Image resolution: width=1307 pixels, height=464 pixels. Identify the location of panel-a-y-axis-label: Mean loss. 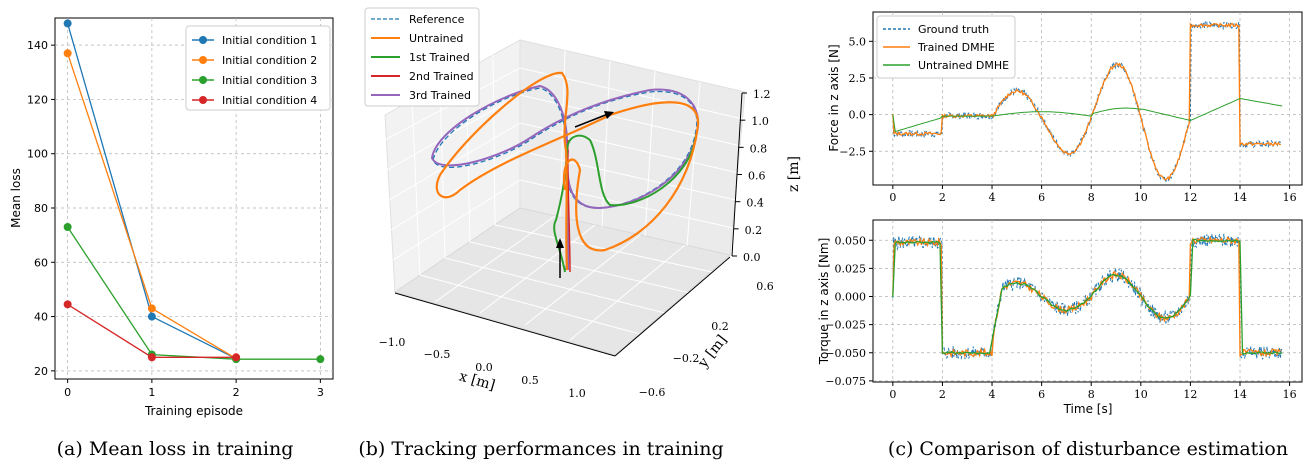
(16, 198).